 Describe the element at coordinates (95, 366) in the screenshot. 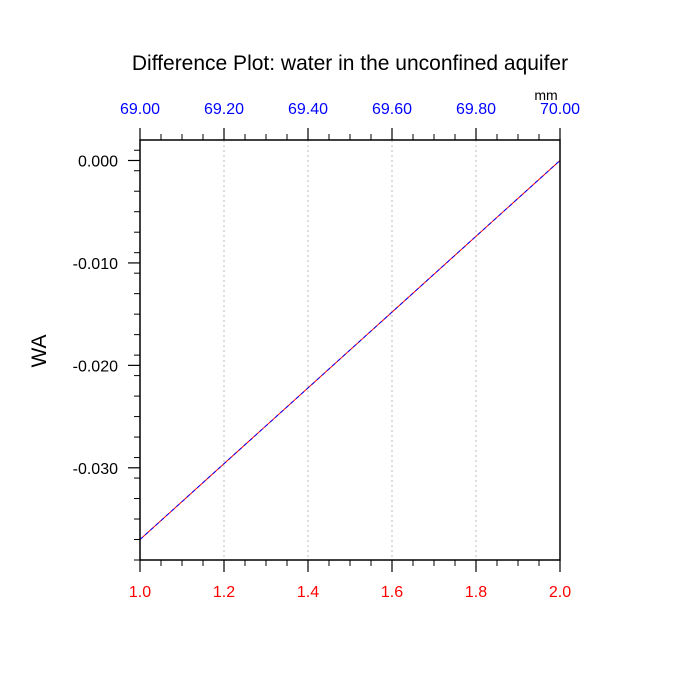

I see `y-tick-label: -0.020` at that location.